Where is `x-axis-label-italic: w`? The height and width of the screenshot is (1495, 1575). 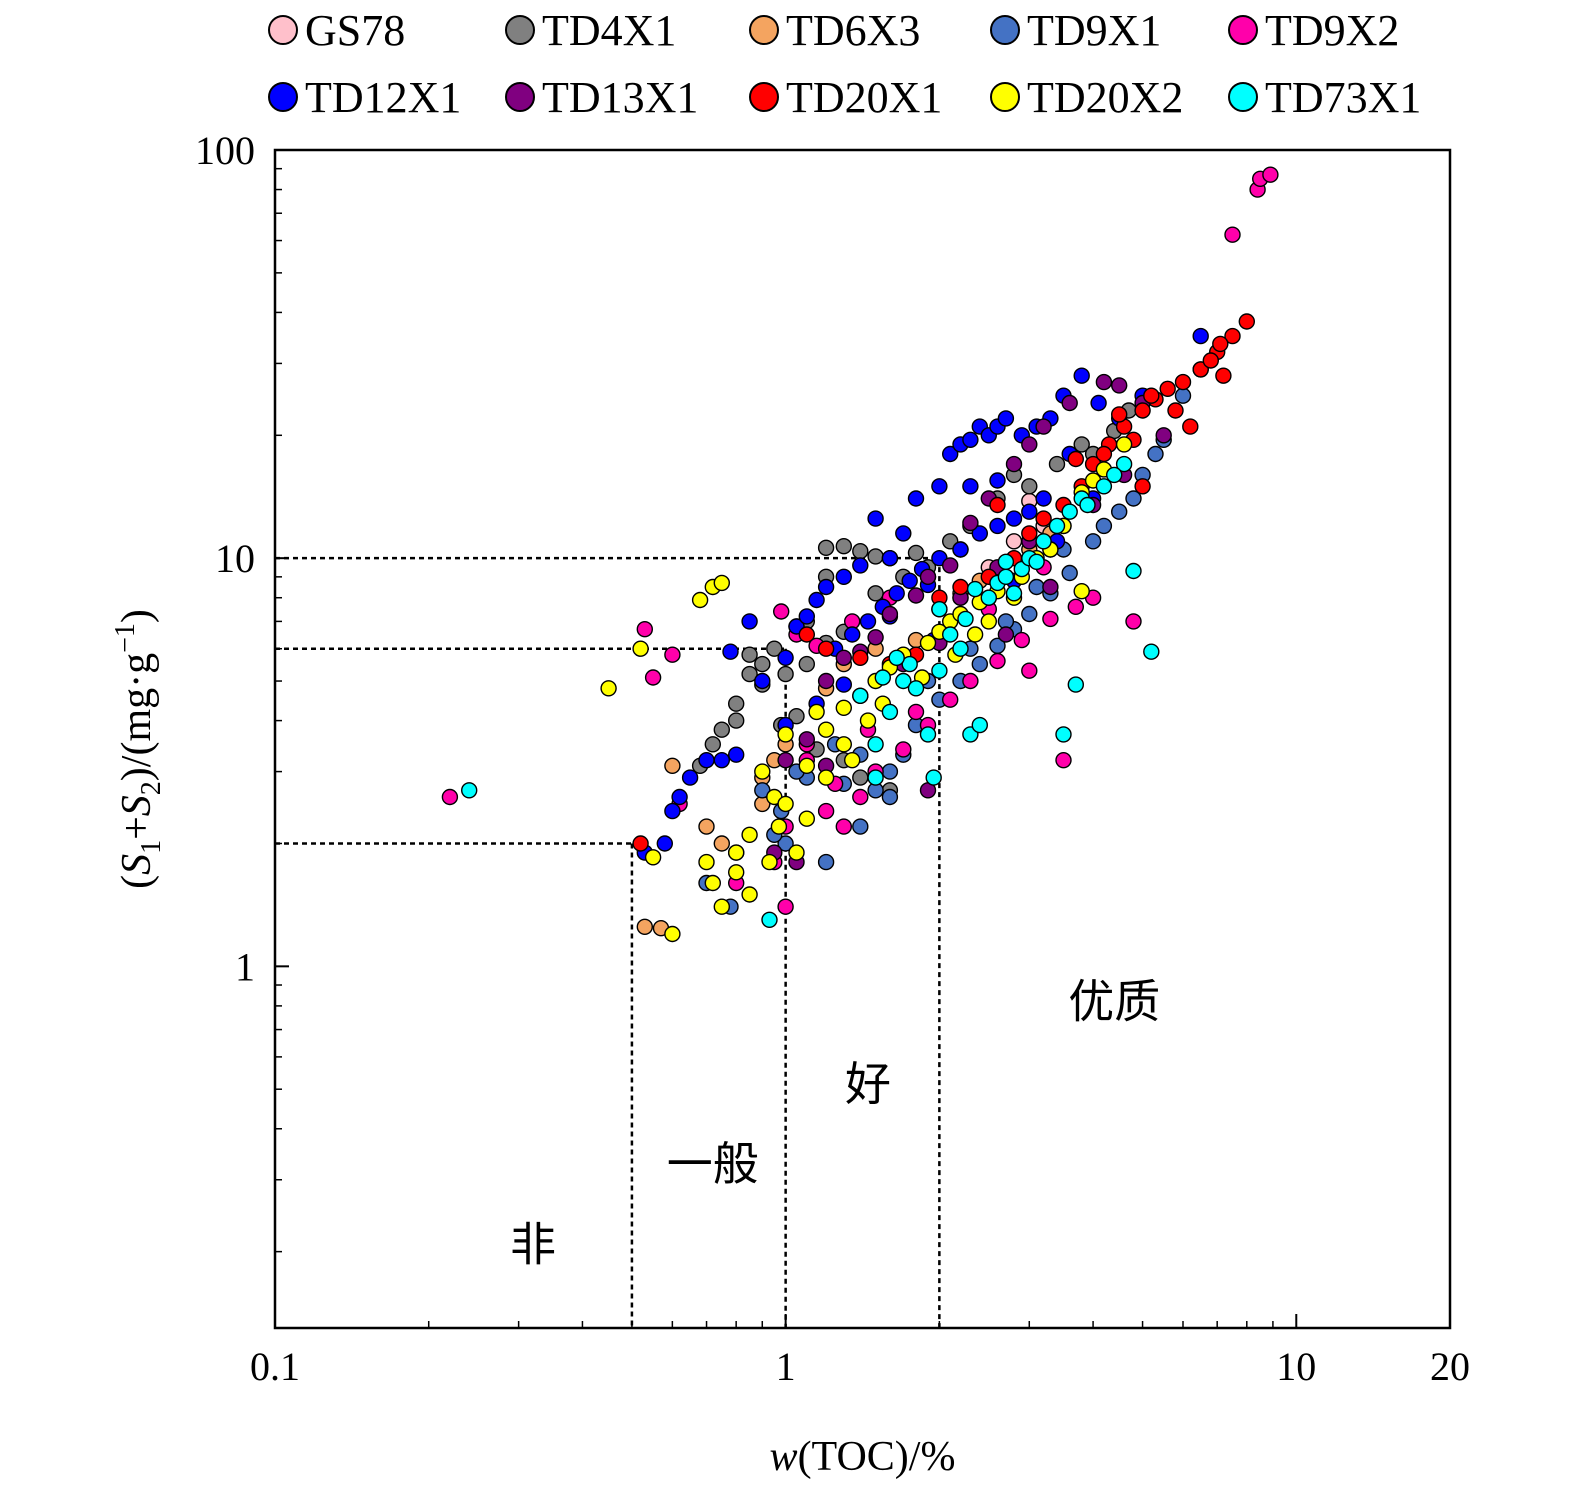
x-axis-label-italic: w is located at coordinates (784, 1457).